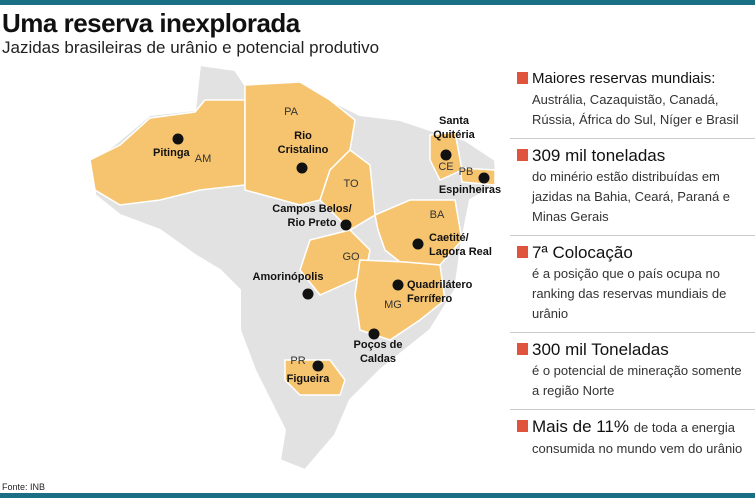 The height and width of the screenshot is (498, 755). I want to click on site-label: Figueira, so click(309, 379).